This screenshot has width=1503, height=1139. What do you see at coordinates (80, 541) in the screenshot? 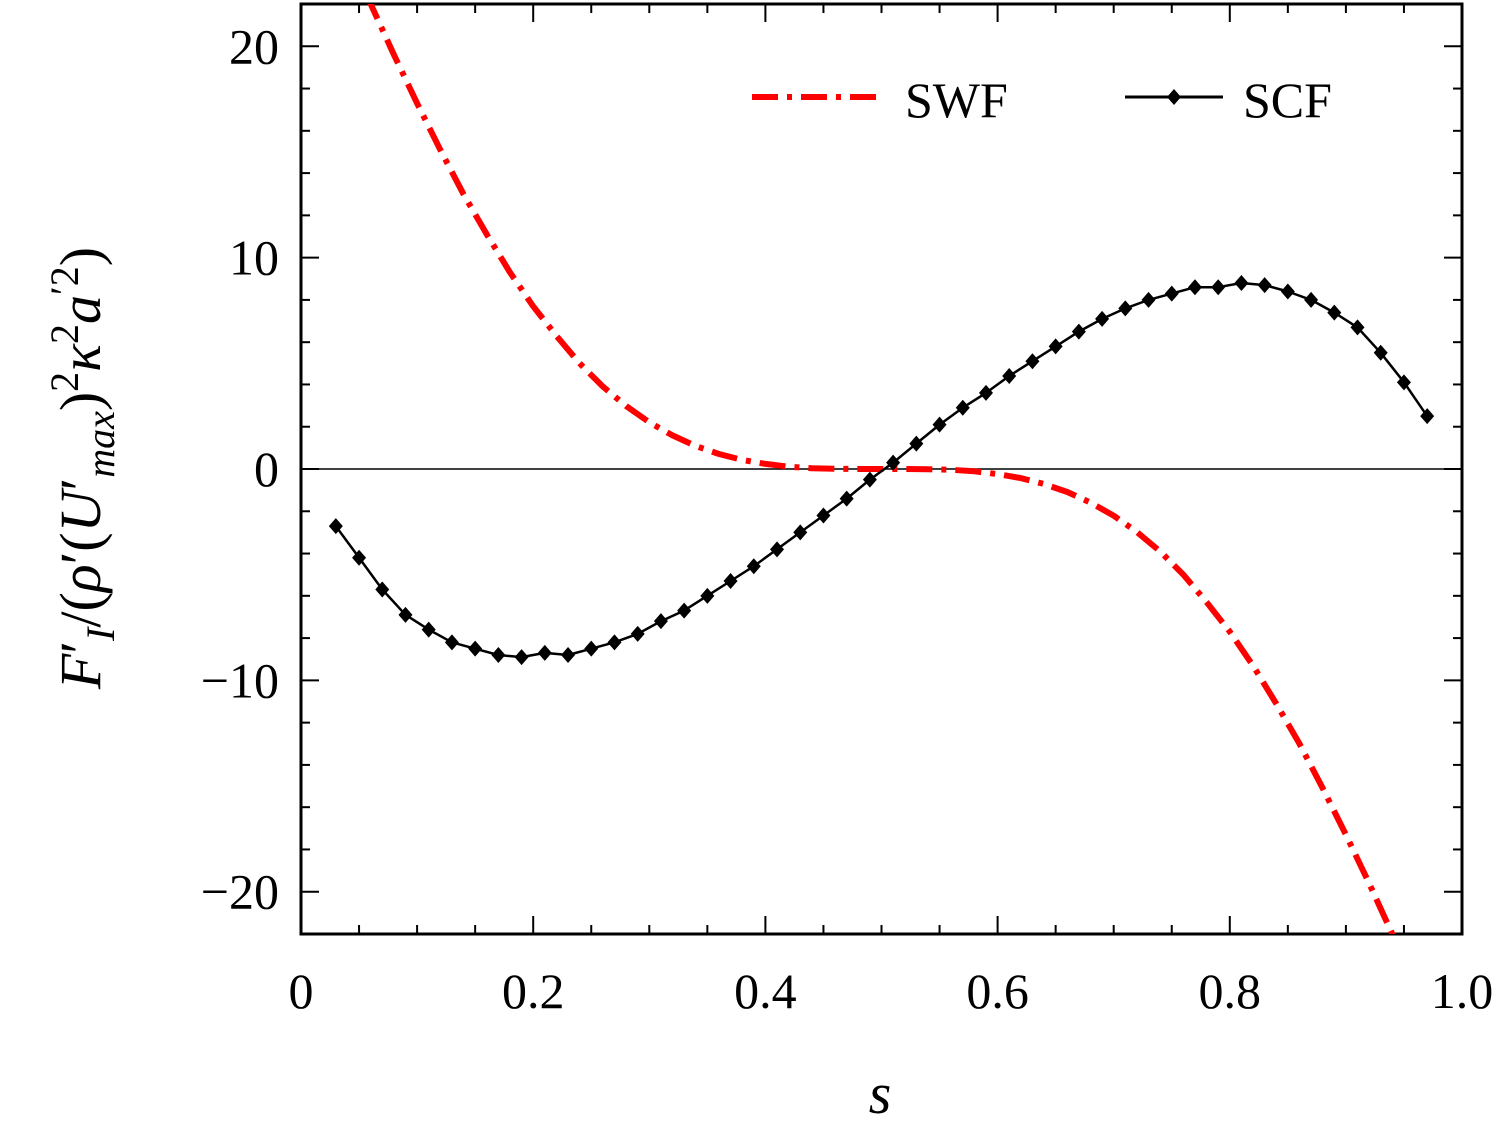
I see `ylabel-paren-open: (` at bounding box center [80, 541].